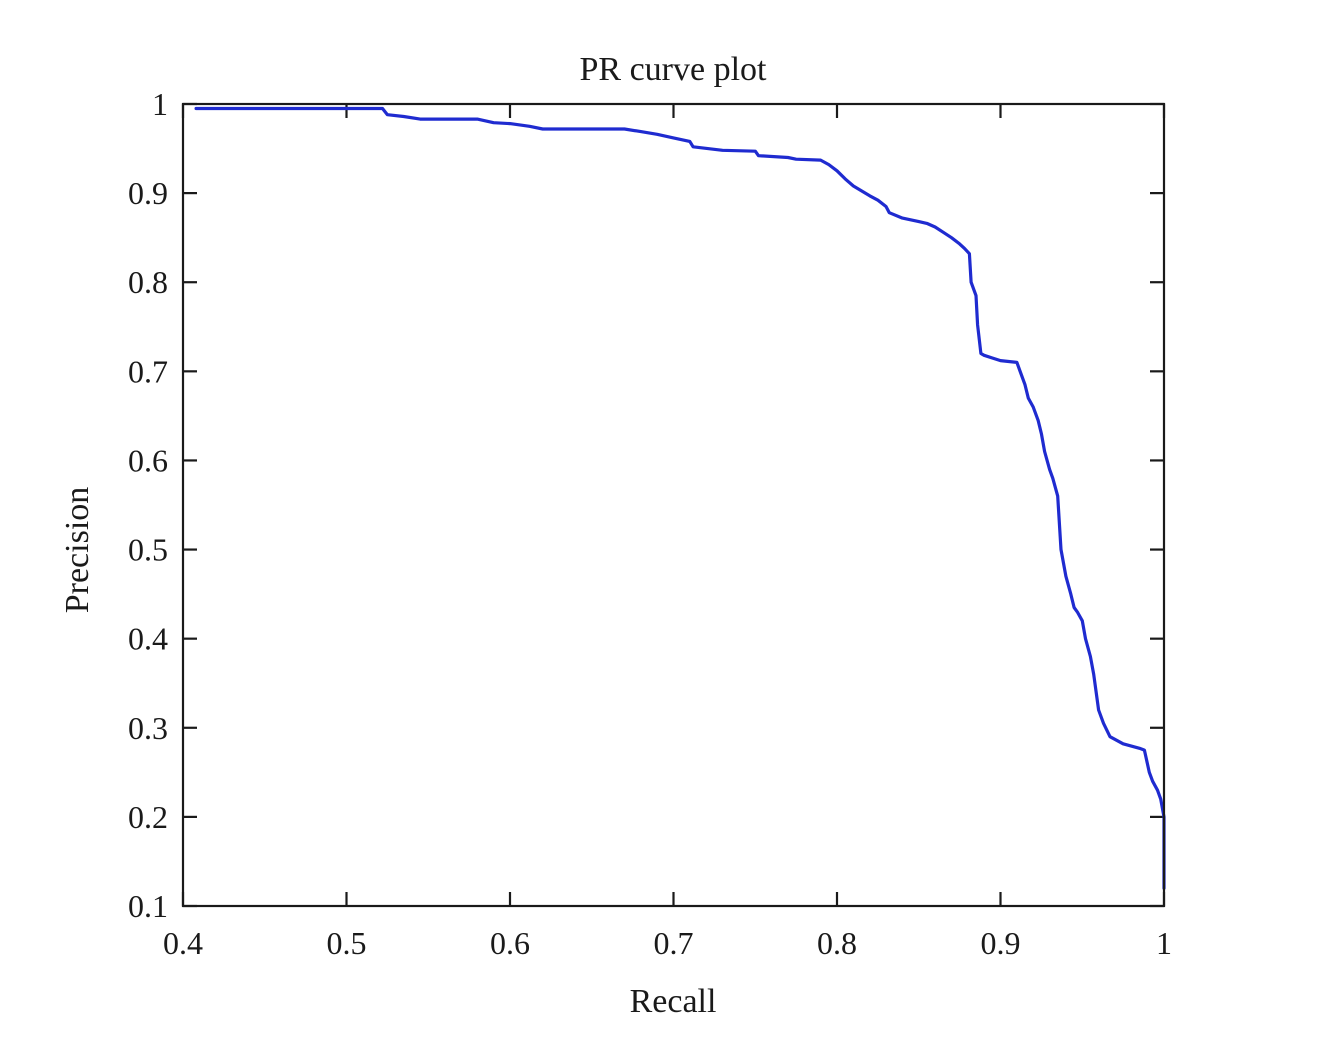 The width and height of the screenshot is (1326, 1056). Describe the element at coordinates (148, 371) in the screenshot. I see `y-tick-label-6: 0.7` at that location.